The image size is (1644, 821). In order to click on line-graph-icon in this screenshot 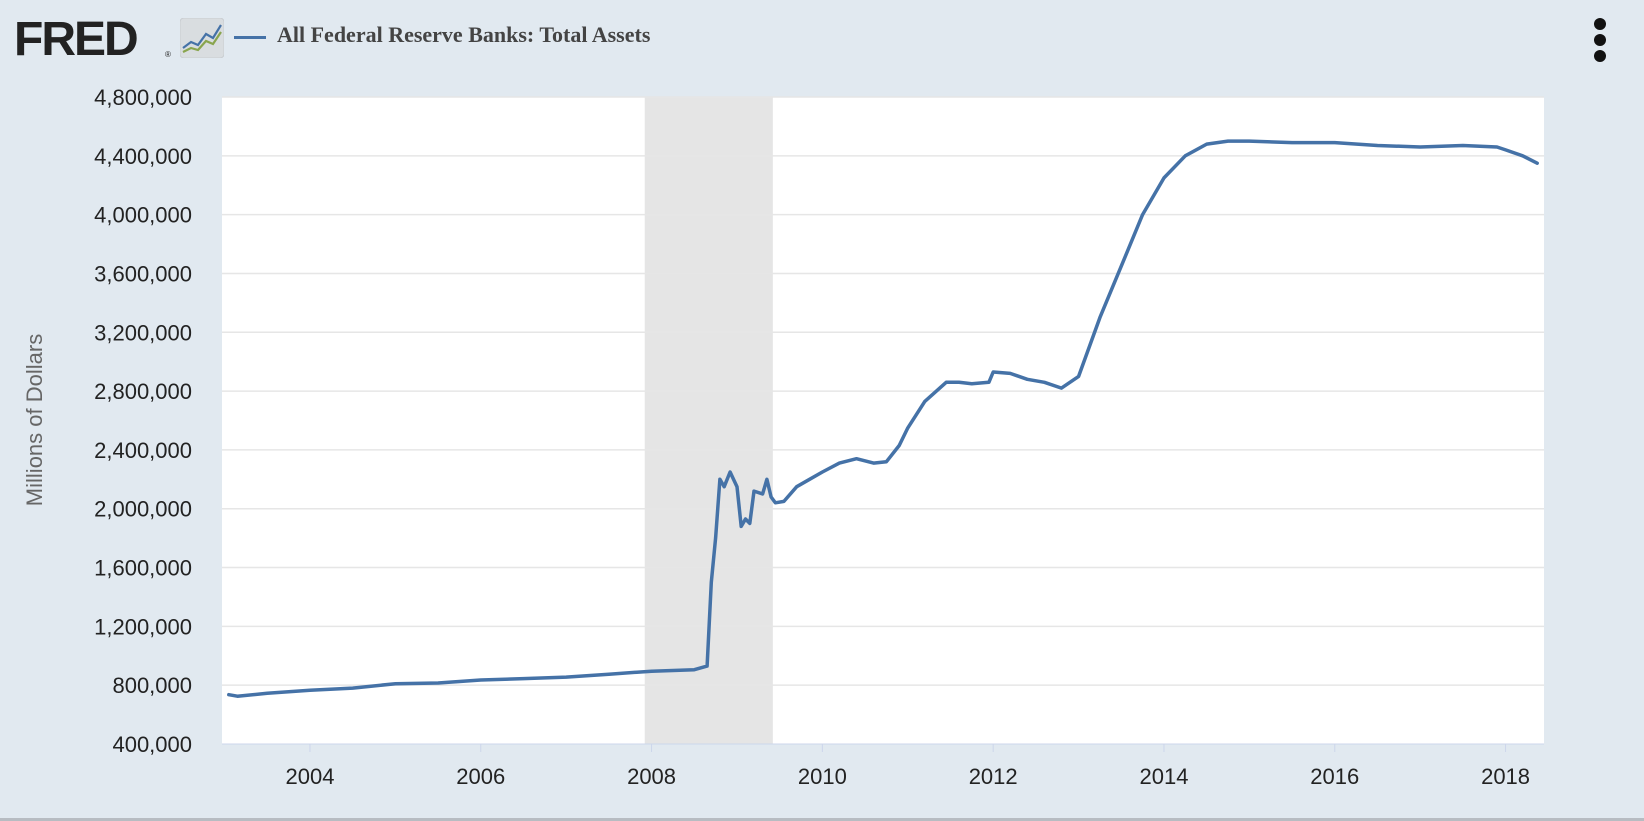, I will do `click(202, 38)`.